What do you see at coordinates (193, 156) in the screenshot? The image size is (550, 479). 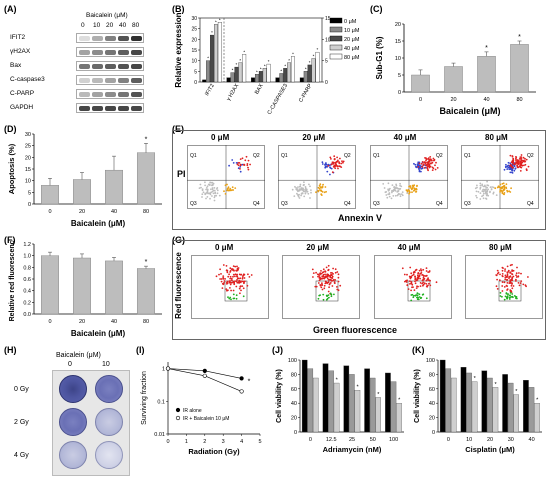 I see `quadrant-label: Q1` at bounding box center [193, 156].